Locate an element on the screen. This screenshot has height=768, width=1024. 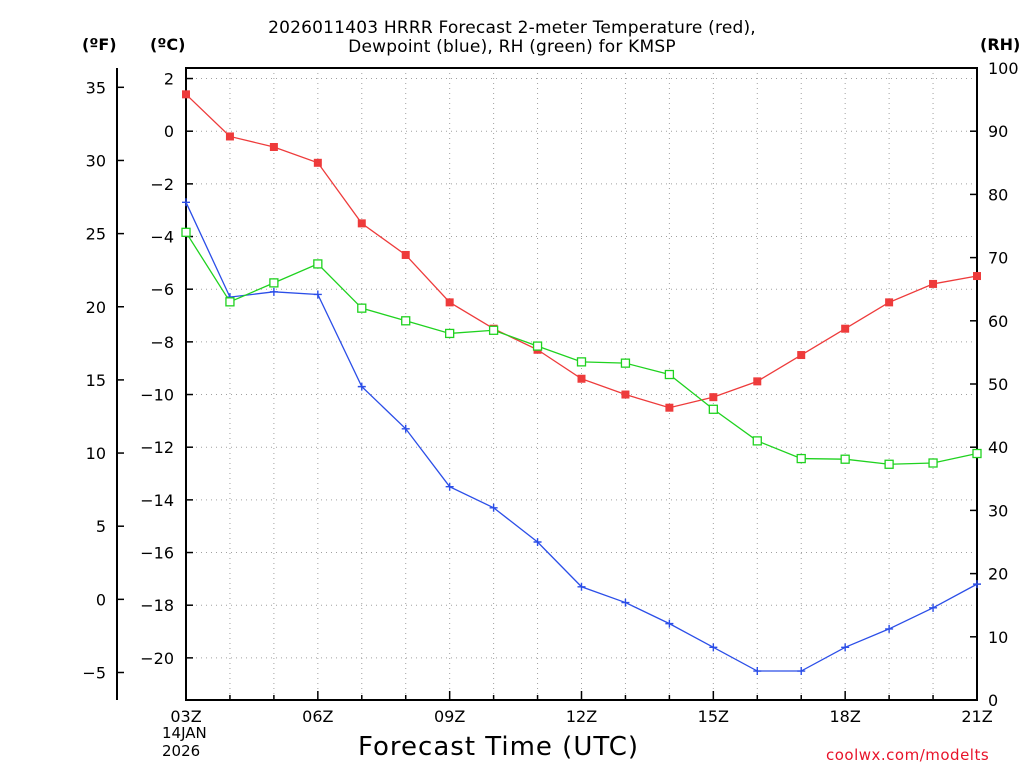
celsius-tick-label: 2 is located at coordinates (169, 79).